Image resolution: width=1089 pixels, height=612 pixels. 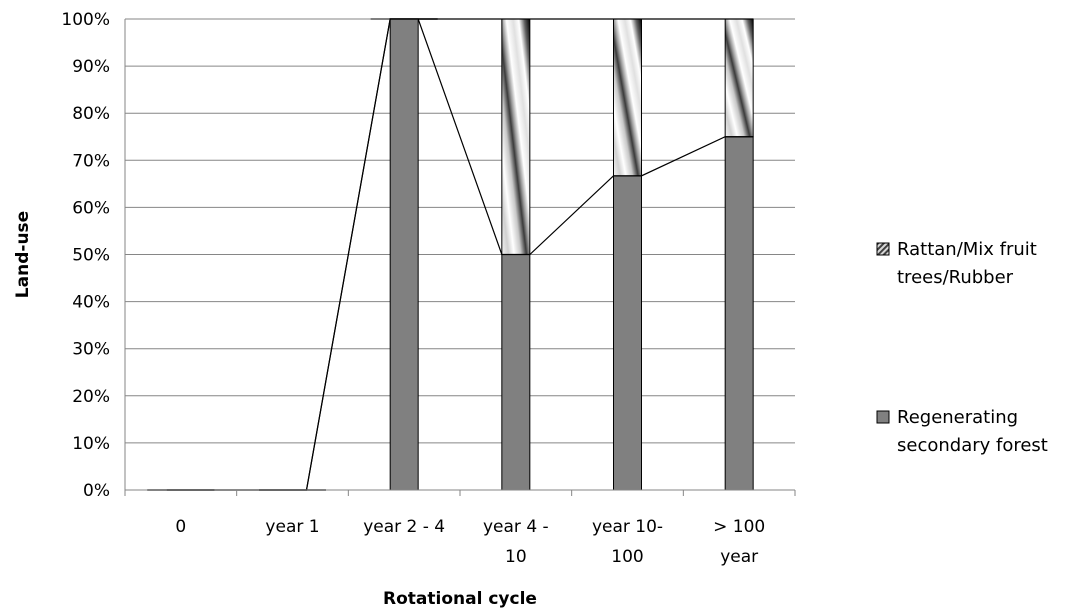 I want to click on x-tick-label: > 100 year, so click(x=739, y=542).